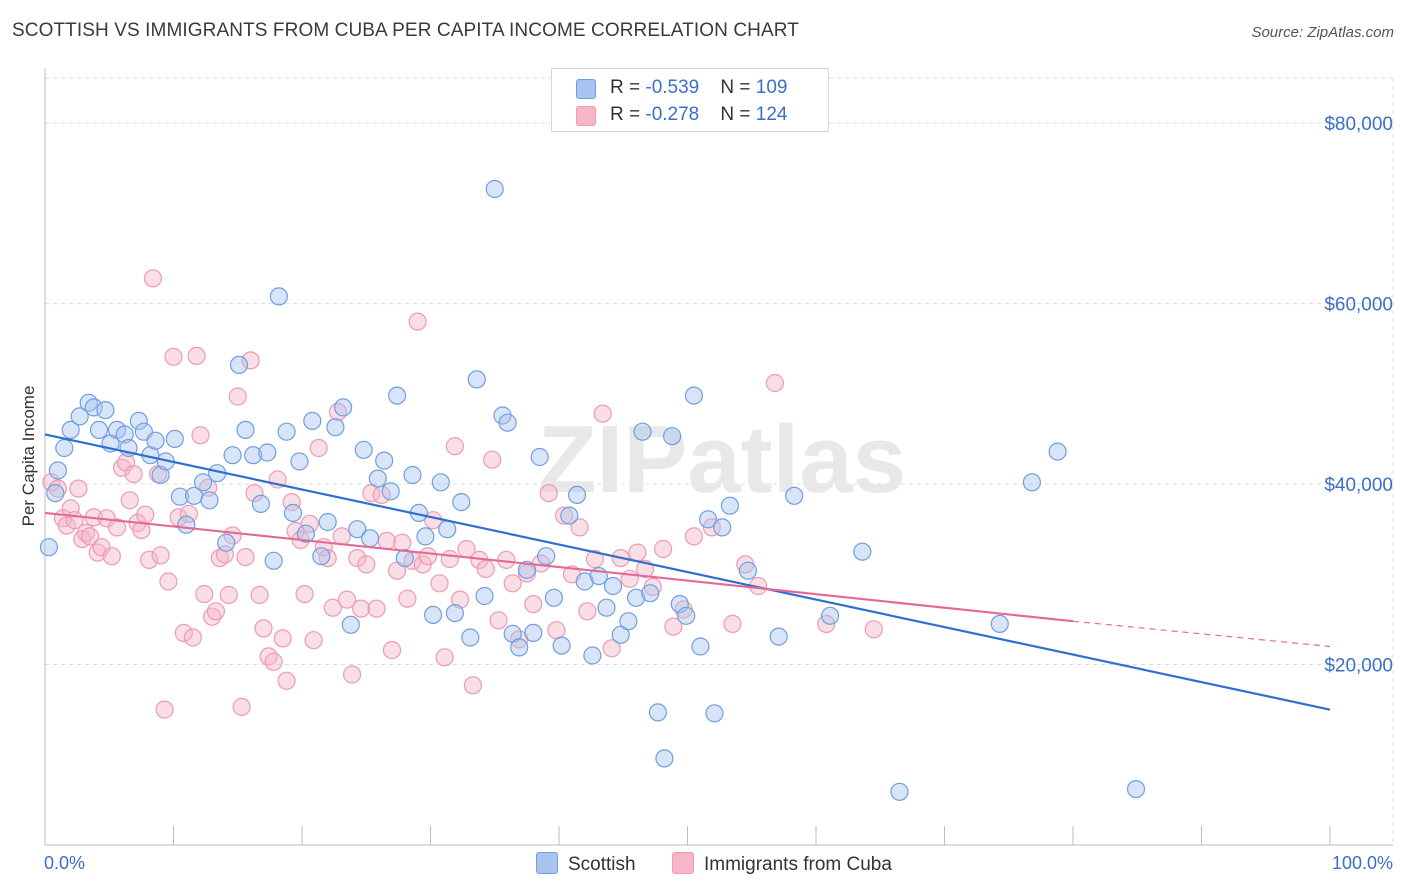 The width and height of the screenshot is (1406, 892). I want to click on y-tick-label: $40,000, so click(1358, 485).